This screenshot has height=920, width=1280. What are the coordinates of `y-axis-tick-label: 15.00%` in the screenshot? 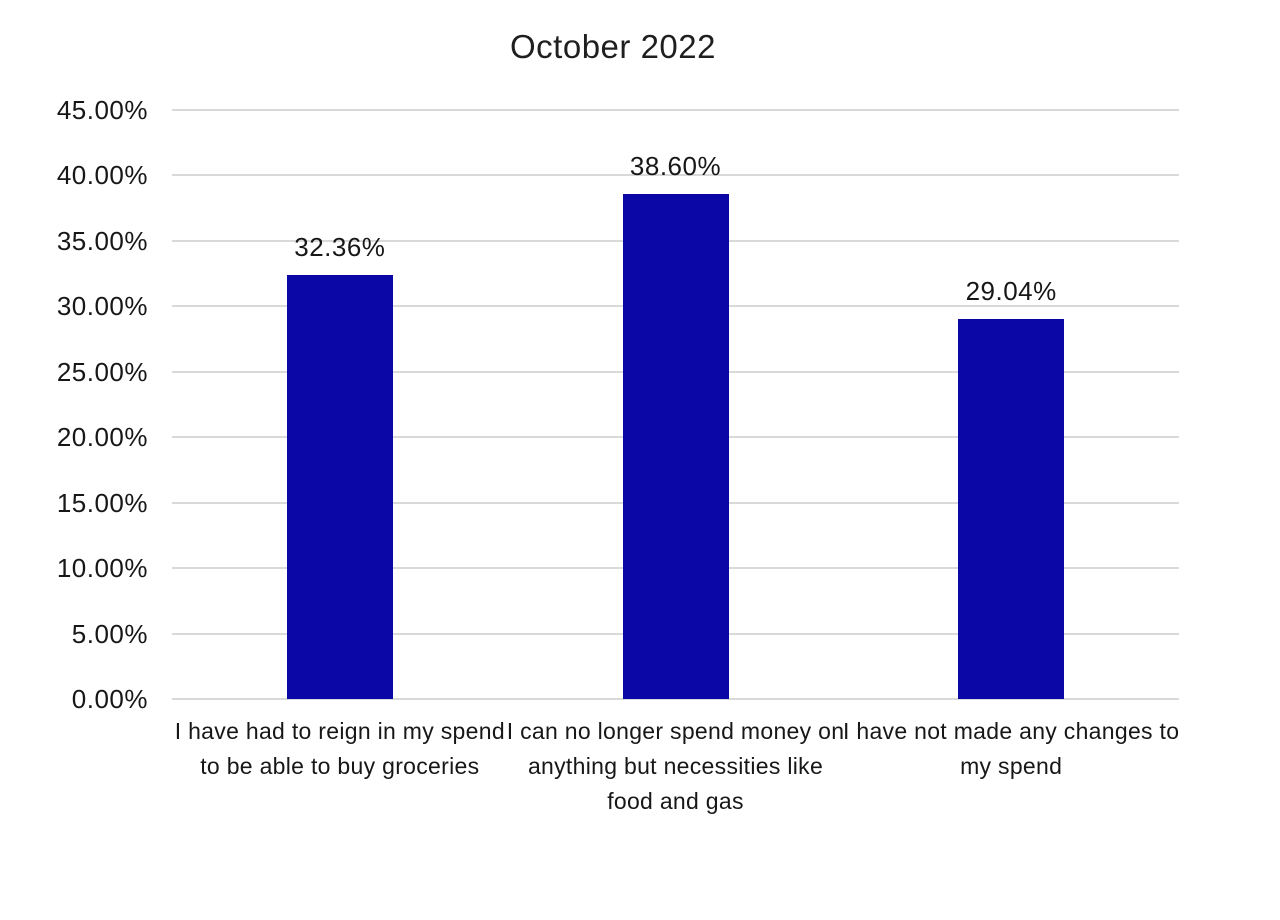 It's located at (102, 502).